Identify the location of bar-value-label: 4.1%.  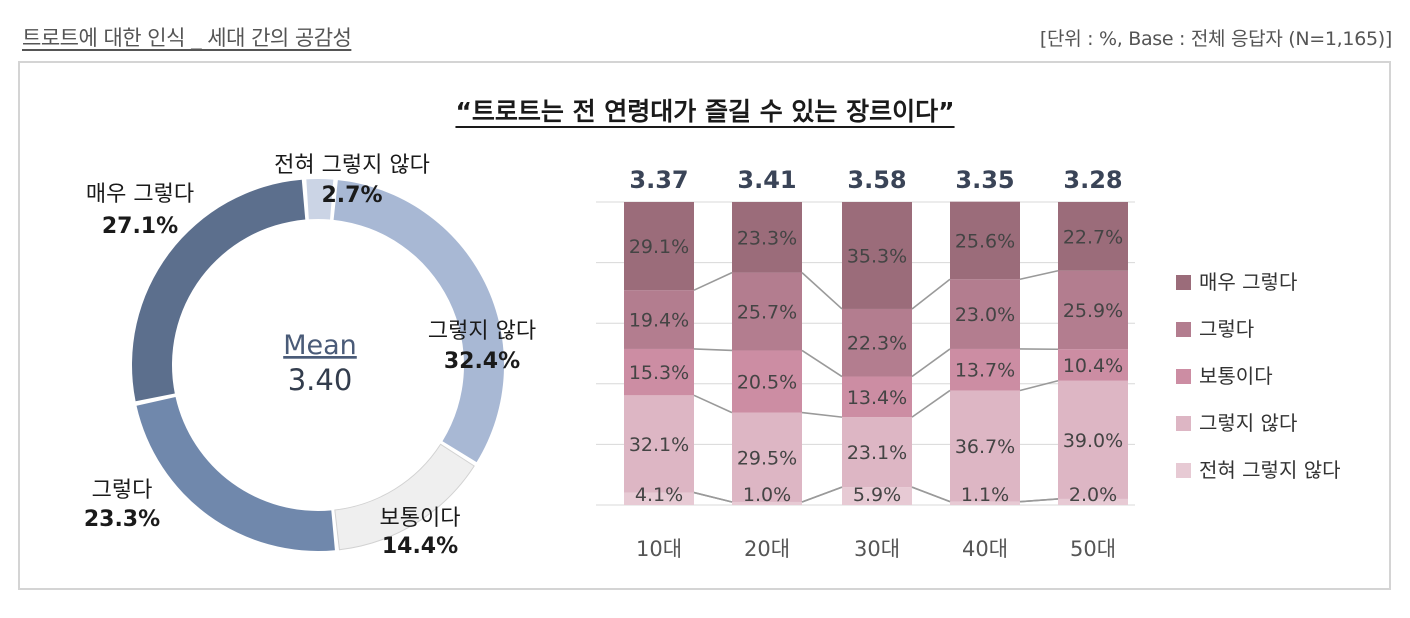
(659, 495).